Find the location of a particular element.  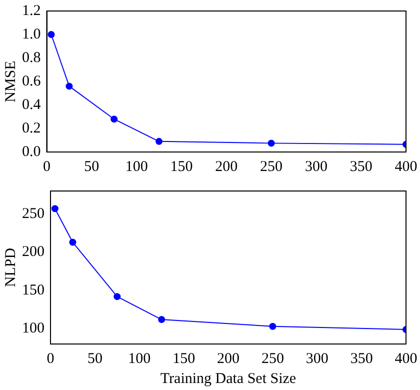

x-axis-title: Training Data Set Size is located at coordinates (228, 378).